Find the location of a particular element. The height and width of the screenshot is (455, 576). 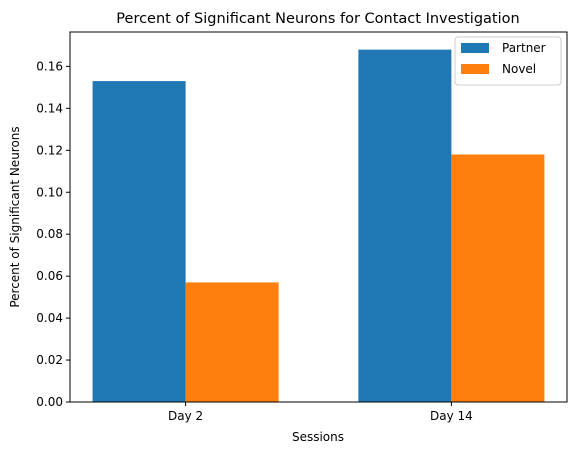

y-tick-label: 0.14 is located at coordinates (49, 108).